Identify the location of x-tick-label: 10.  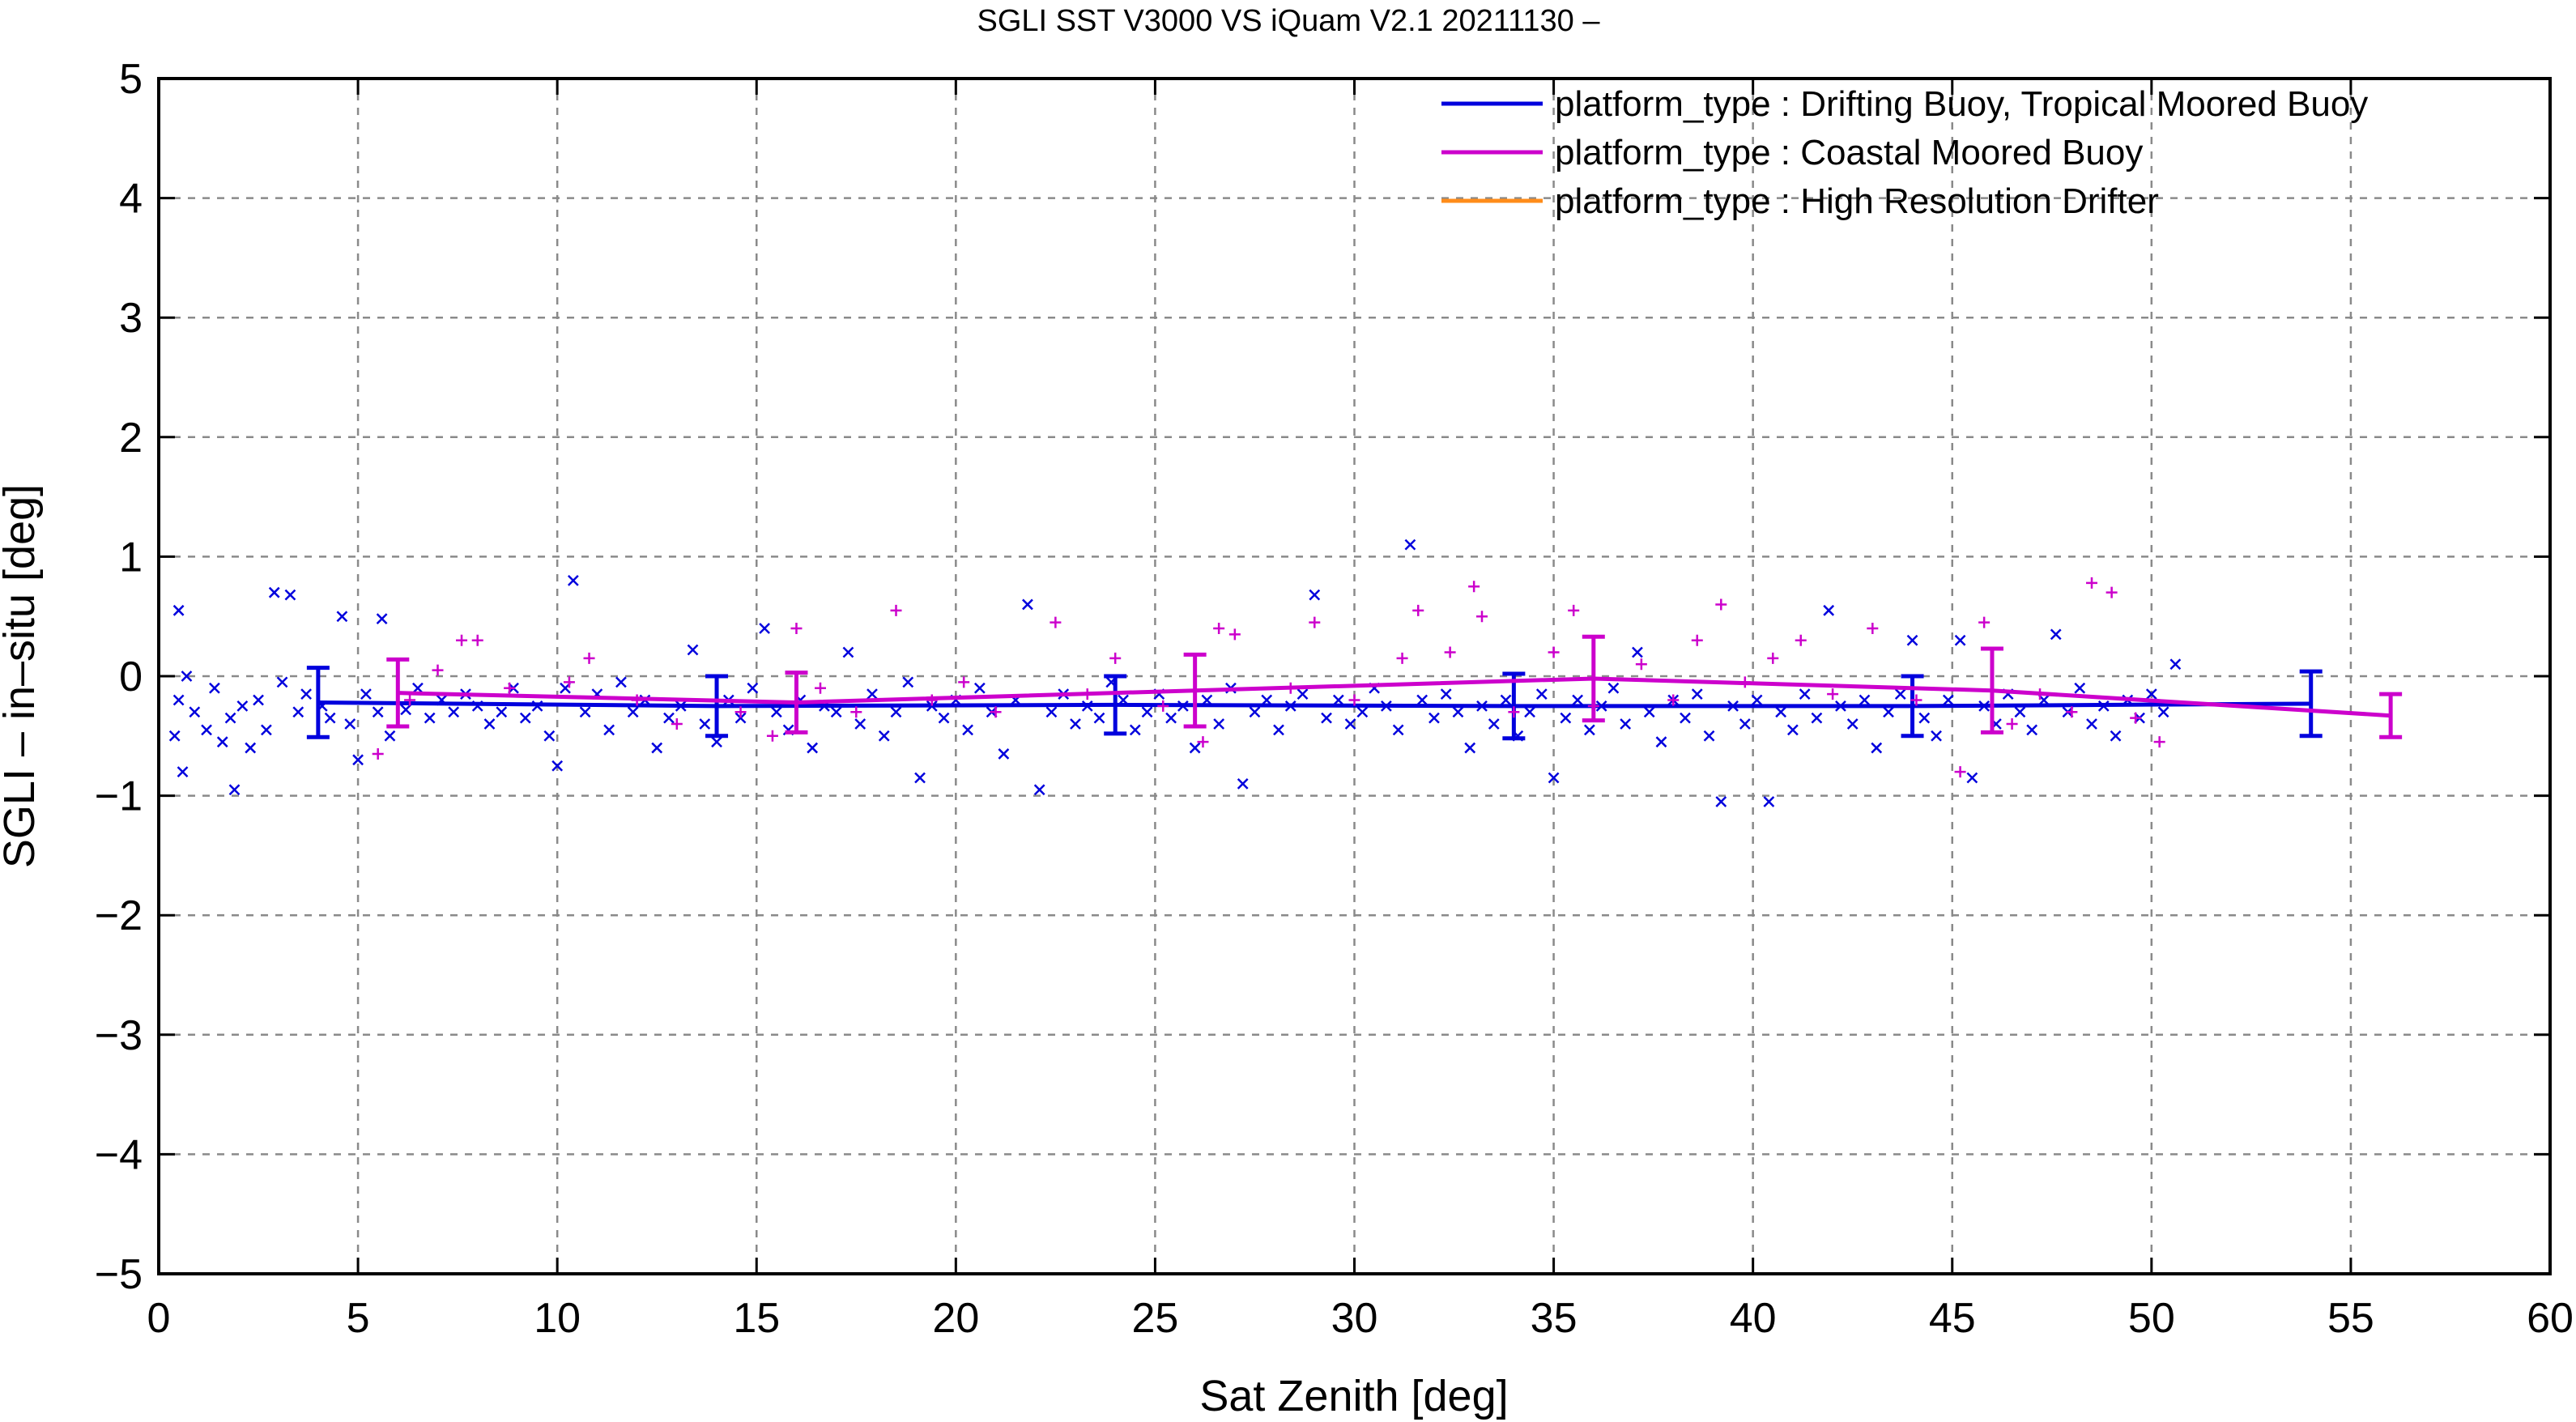
(557, 1318).